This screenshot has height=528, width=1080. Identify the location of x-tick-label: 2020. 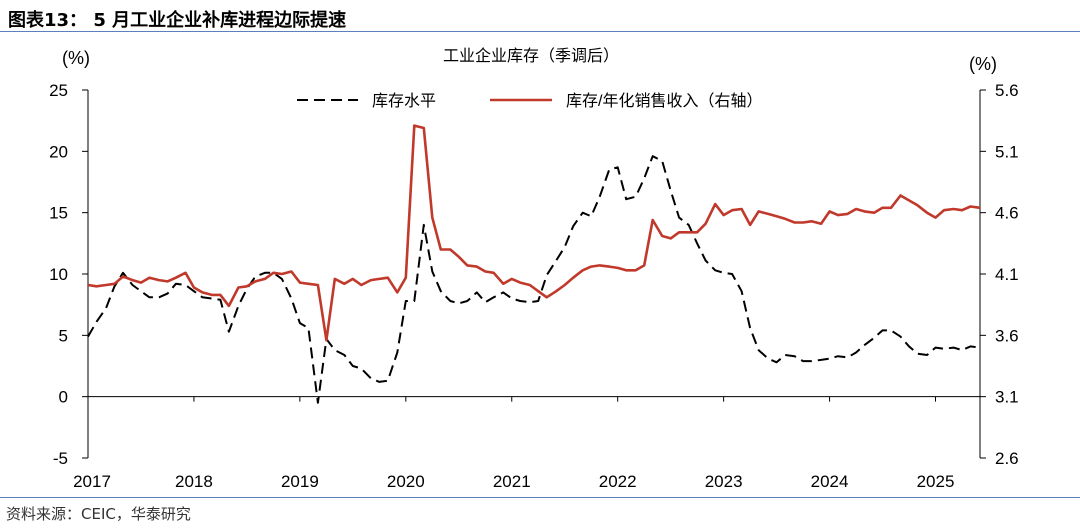
(406, 481).